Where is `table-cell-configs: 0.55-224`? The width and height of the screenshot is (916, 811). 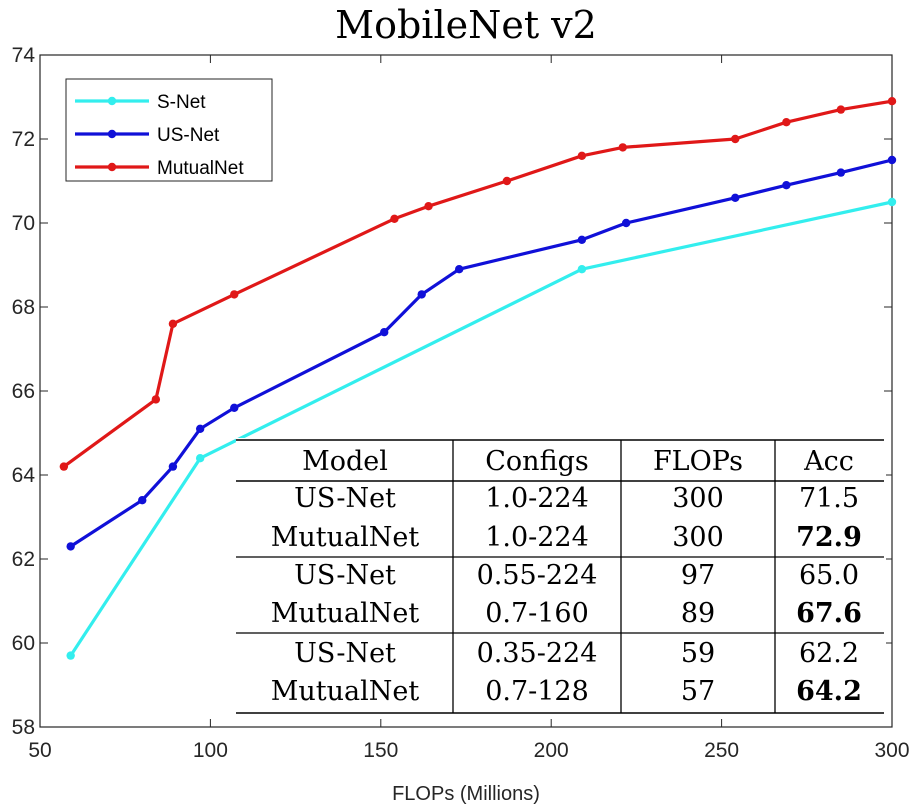
table-cell-configs: 0.55-224 is located at coordinates (537, 575).